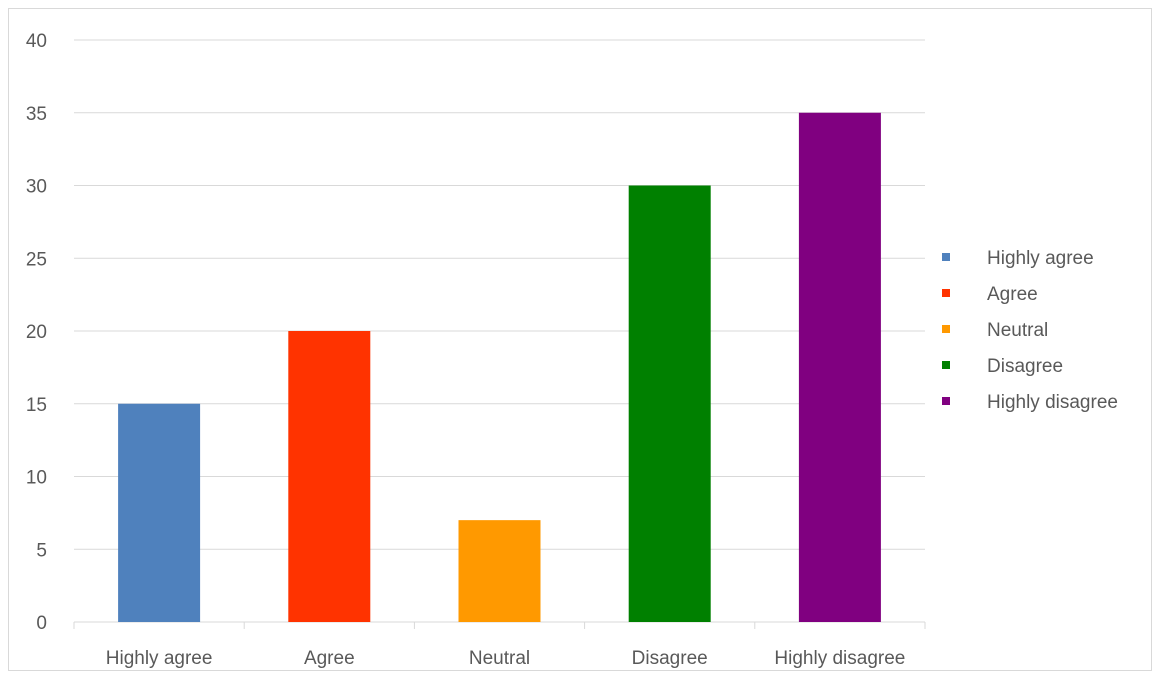  Describe the element at coordinates (41, 550) in the screenshot. I see `y-tick-label: 5` at that location.